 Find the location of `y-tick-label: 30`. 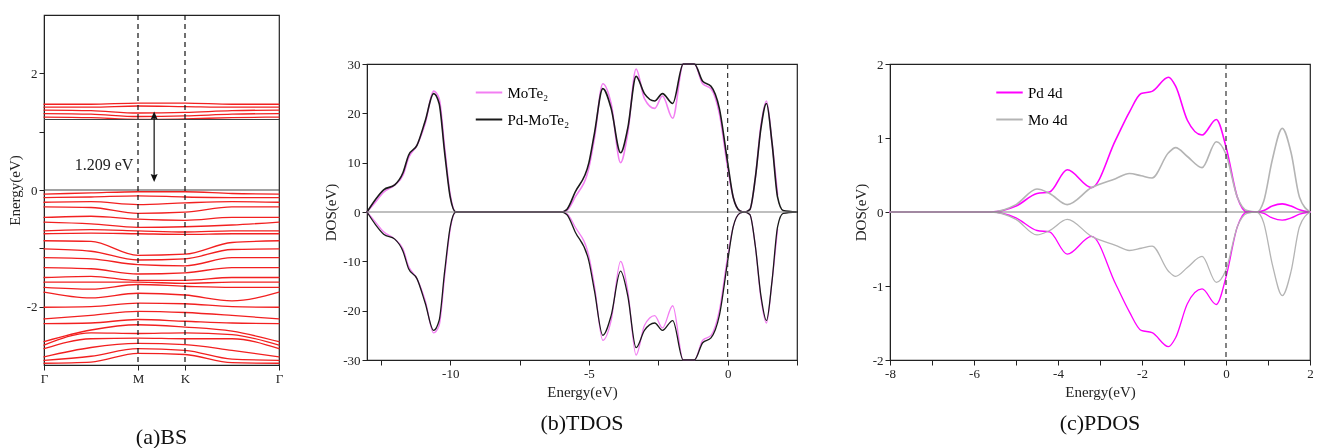

y-tick-label: 30 is located at coordinates (354, 64).